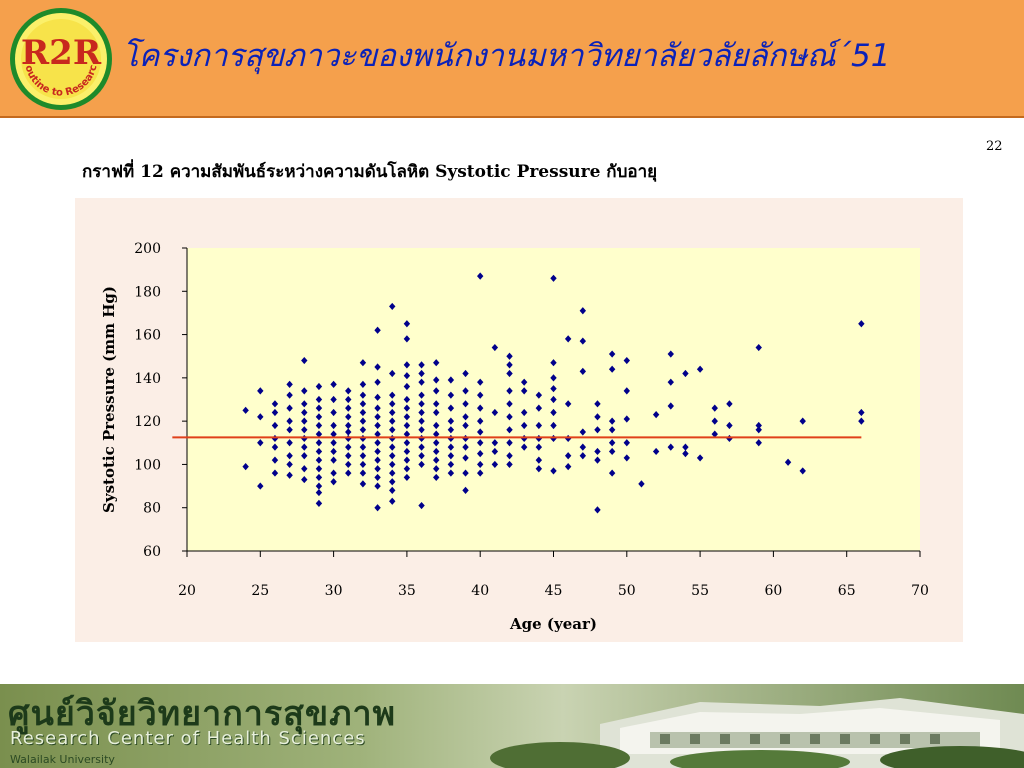  Describe the element at coordinates (147, 249) in the screenshot. I see `y-tick-label: 200` at that location.